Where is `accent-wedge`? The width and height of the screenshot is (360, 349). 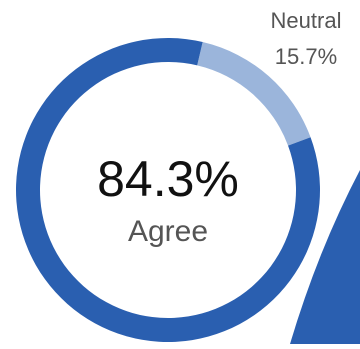 accent-wedge is located at coordinates (325, 257).